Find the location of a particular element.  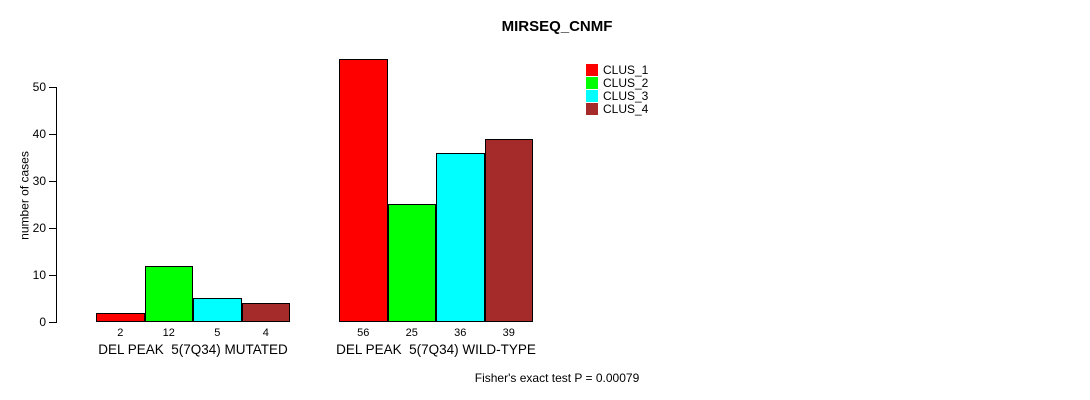

bar-value-label: 12 is located at coordinates (168, 333).